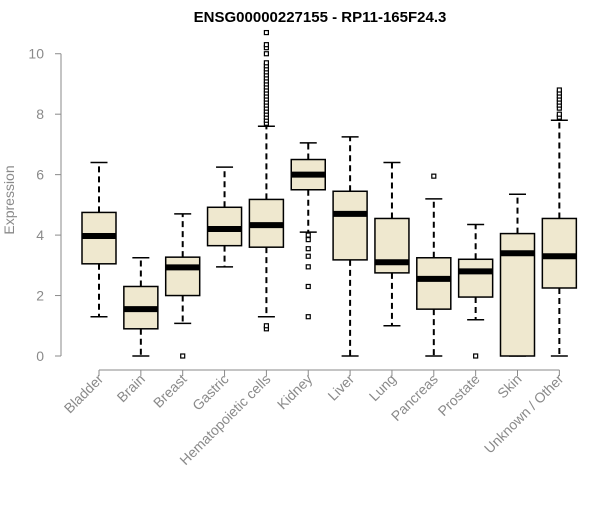 The image size is (600, 505). I want to click on y-tick-label: 2, so click(40, 296).